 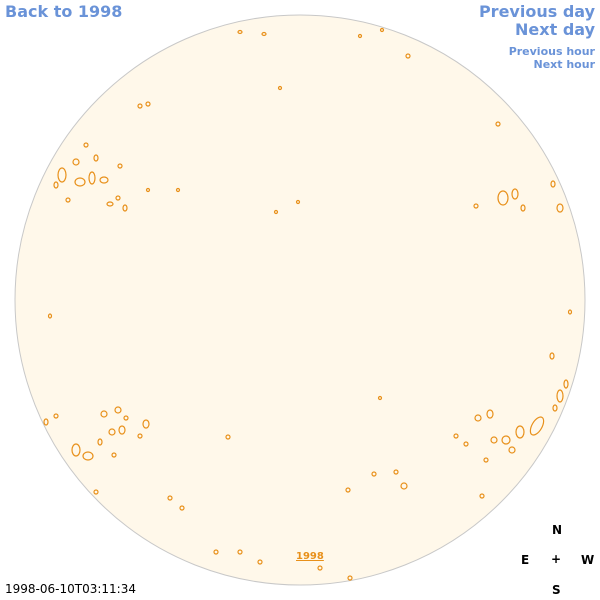 What do you see at coordinates (536, 11) in the screenshot?
I see `previous-day-link: Previous day` at bounding box center [536, 11].